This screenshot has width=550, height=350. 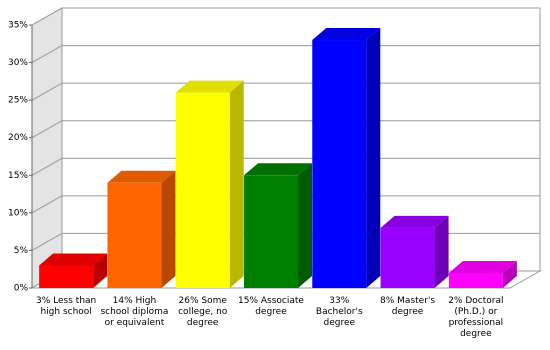 I want to click on x-tick-label: 8% Master's degree, so click(x=408, y=306).